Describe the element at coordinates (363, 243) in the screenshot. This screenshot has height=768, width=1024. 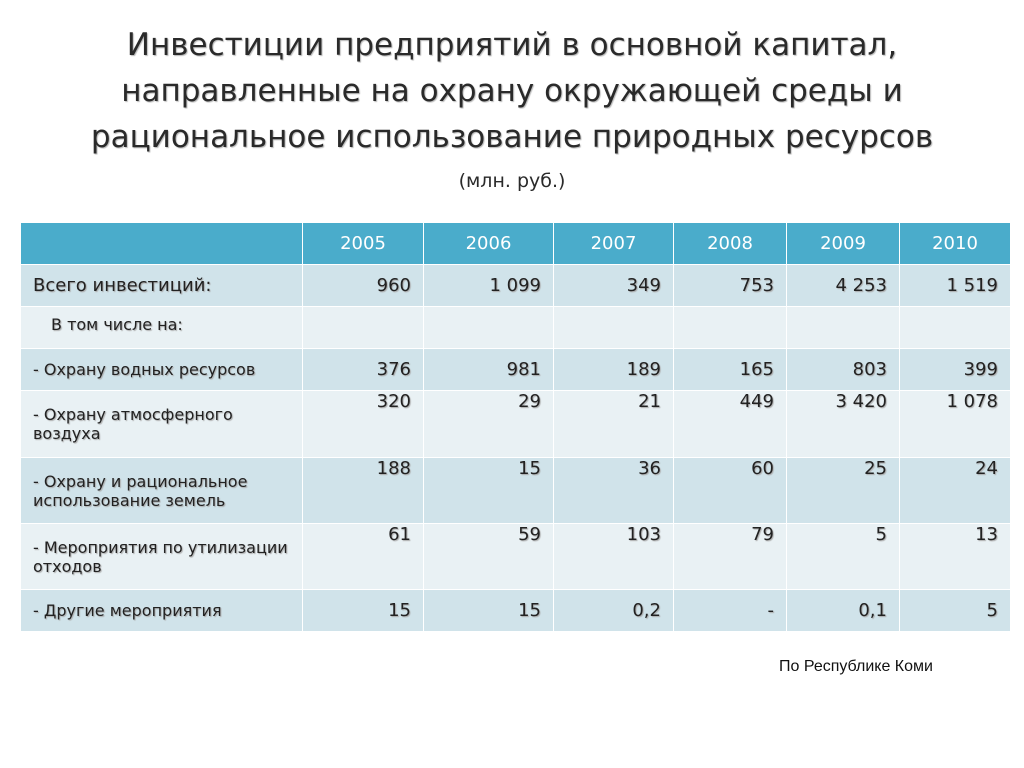
I see `header-year: 2005` at that location.